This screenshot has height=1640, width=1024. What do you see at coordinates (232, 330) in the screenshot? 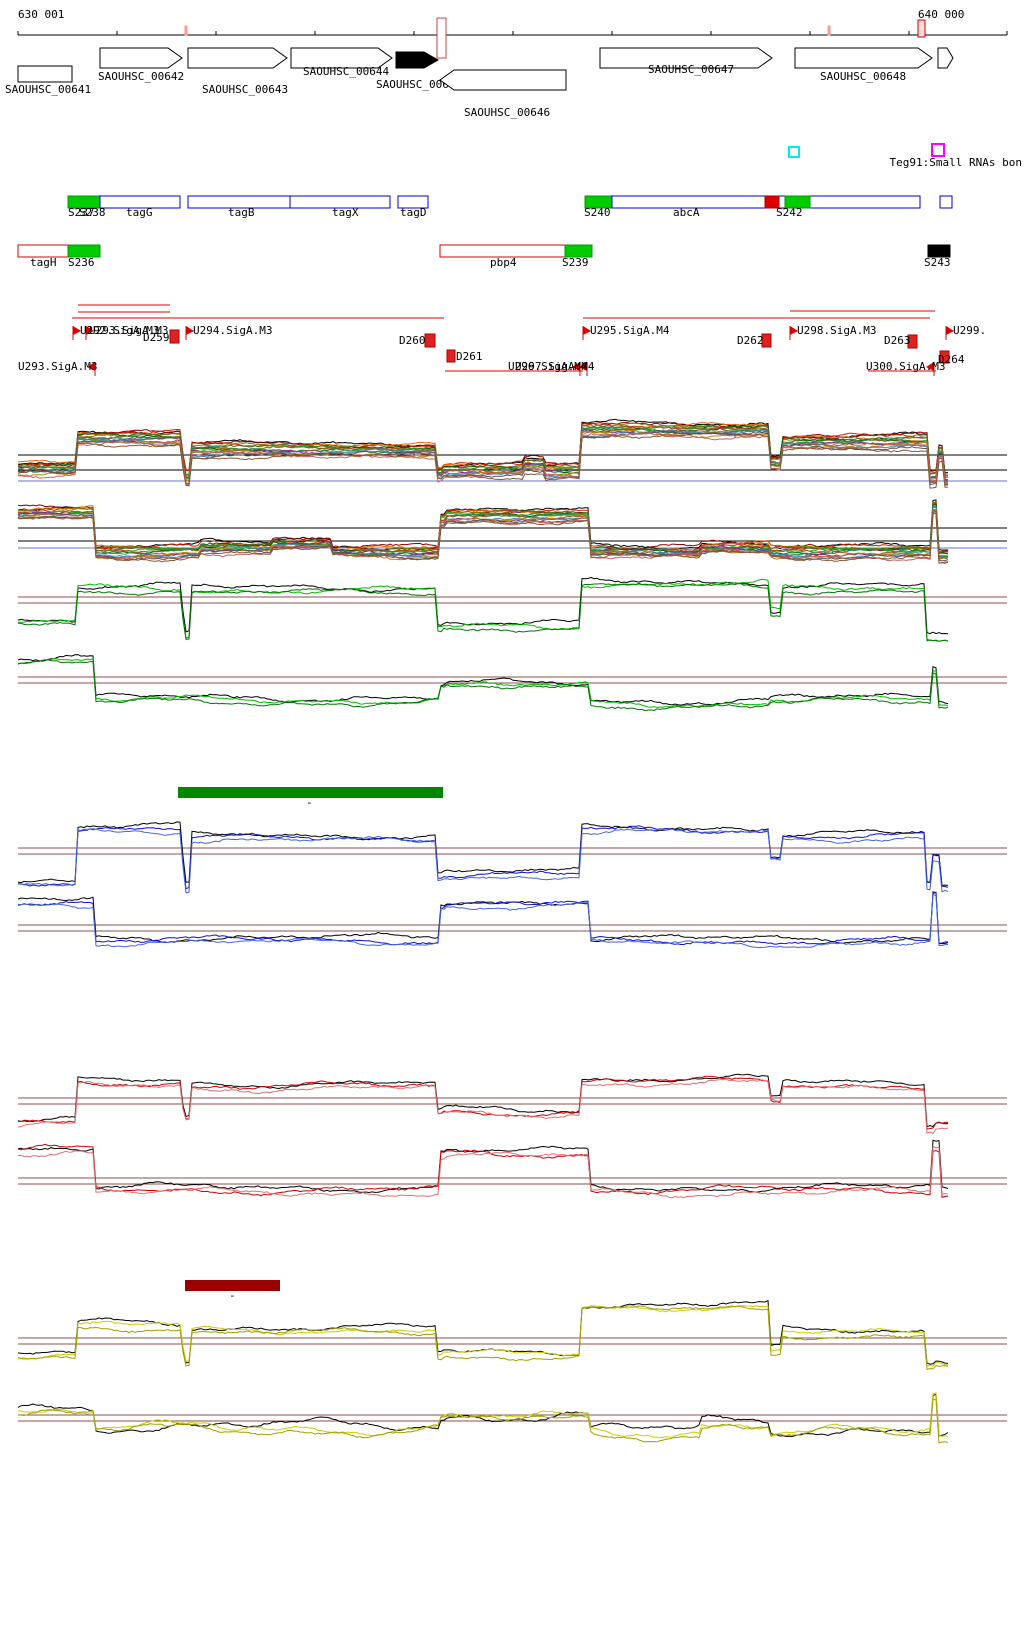
I see `tss-label: U294.SigA.M3` at bounding box center [232, 330].